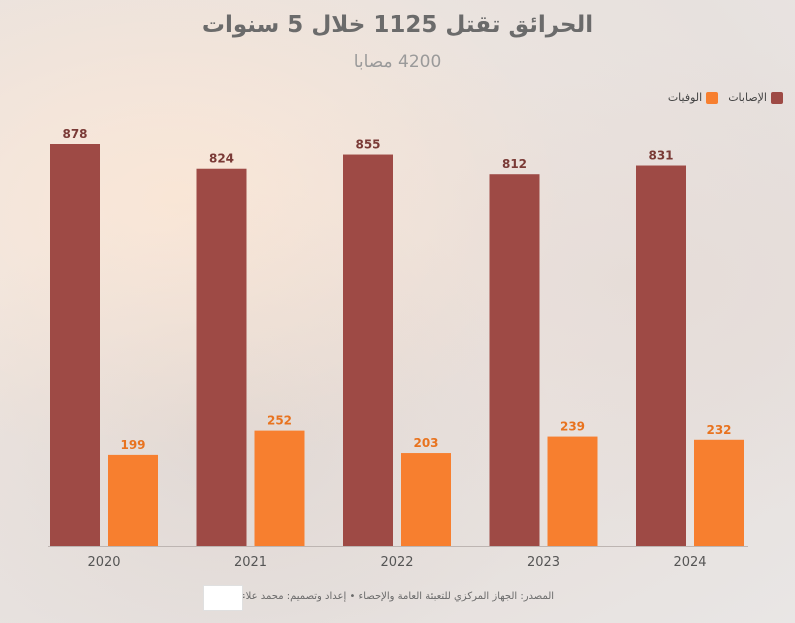 The width and height of the screenshot is (795, 623). I want to click on bar-deaths-2021, so click(279, 488).